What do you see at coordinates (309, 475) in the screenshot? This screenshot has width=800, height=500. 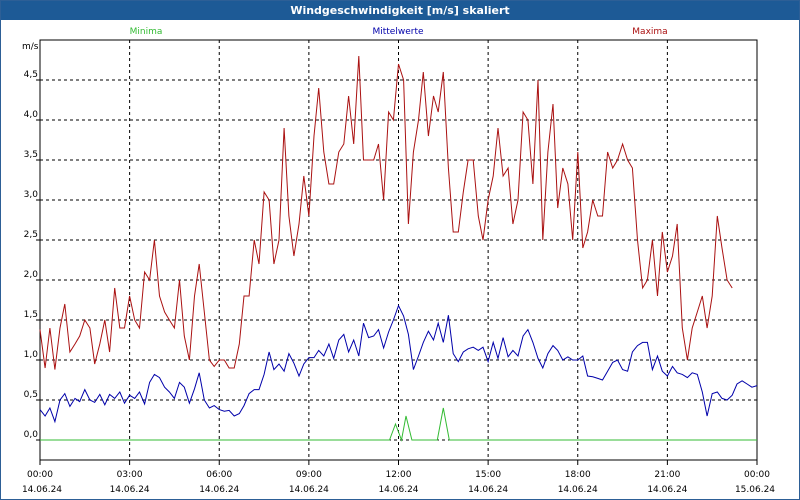 I see `x-tick-time: 09:00` at bounding box center [309, 475].